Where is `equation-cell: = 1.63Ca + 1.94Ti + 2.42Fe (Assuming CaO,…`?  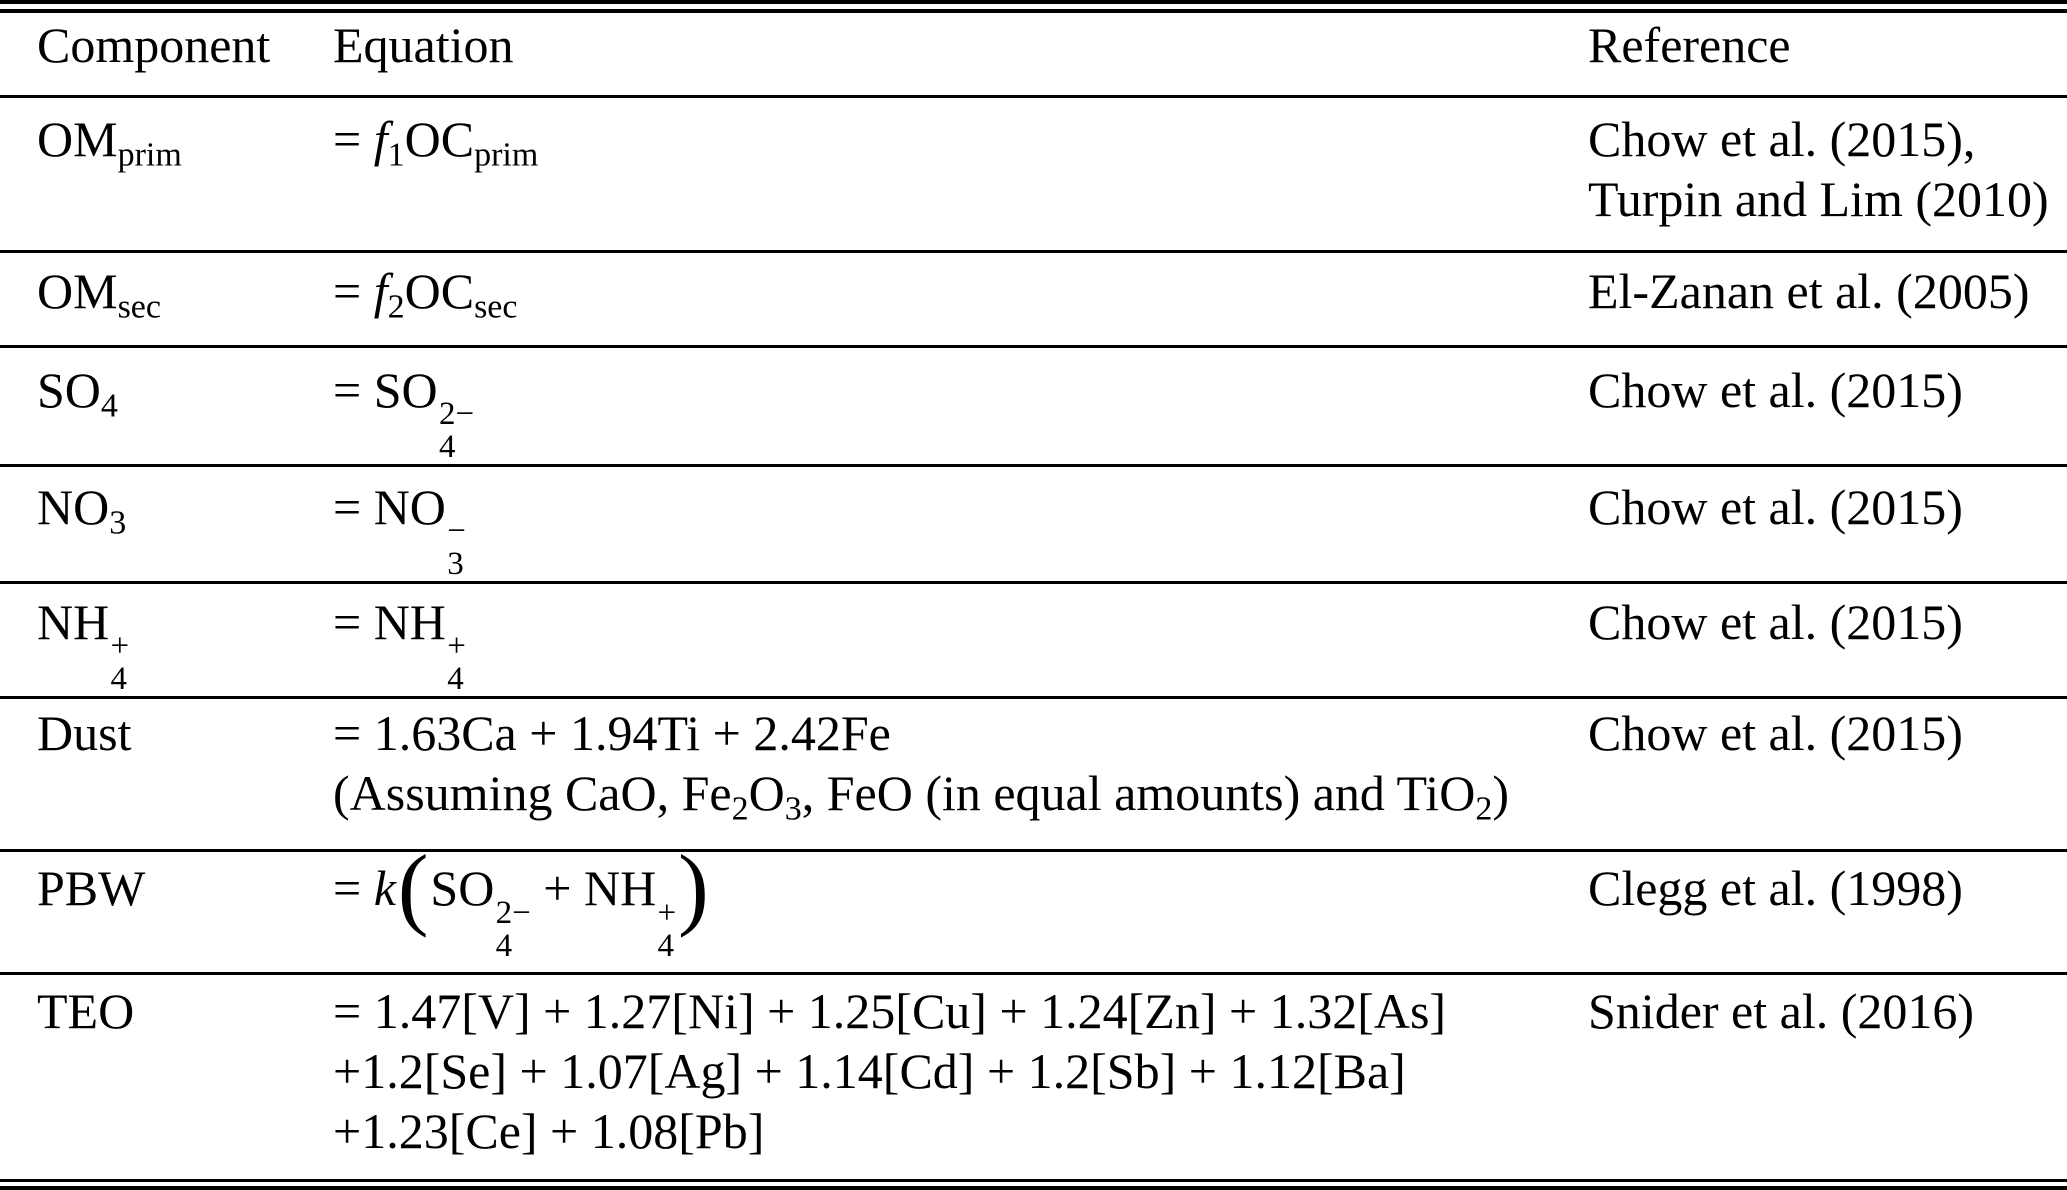 equation-cell: = 1.63Ca + 1.94Ti + 2.42Fe (Assuming CaO,… is located at coordinates (960, 765).